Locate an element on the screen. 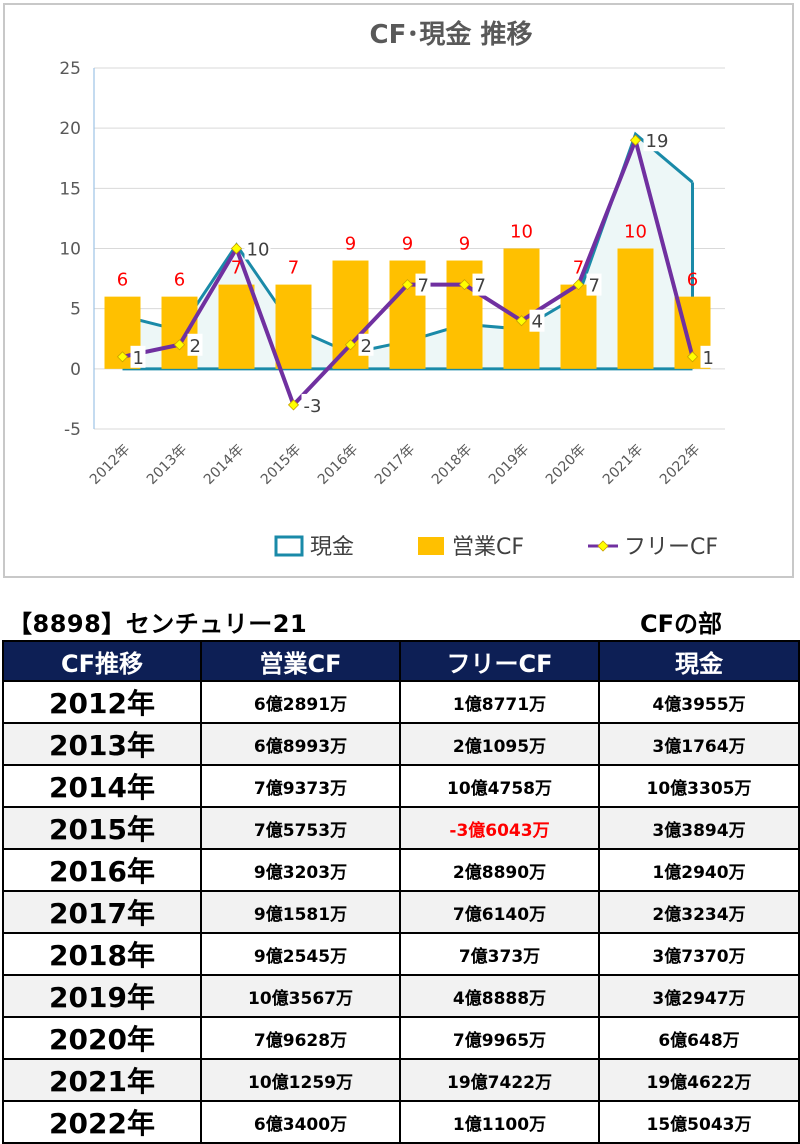 This screenshot has height=1144, width=800. free-cf-cell: 7億373万 is located at coordinates (499, 954).